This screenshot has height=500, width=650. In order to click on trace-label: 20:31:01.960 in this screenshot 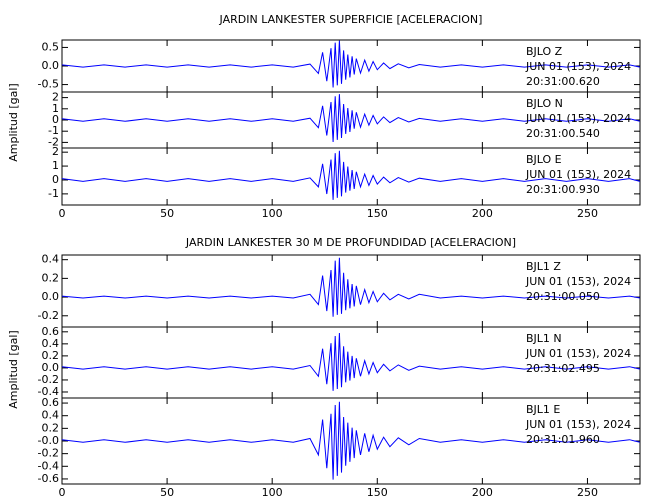, I will do `click(563, 439)`.